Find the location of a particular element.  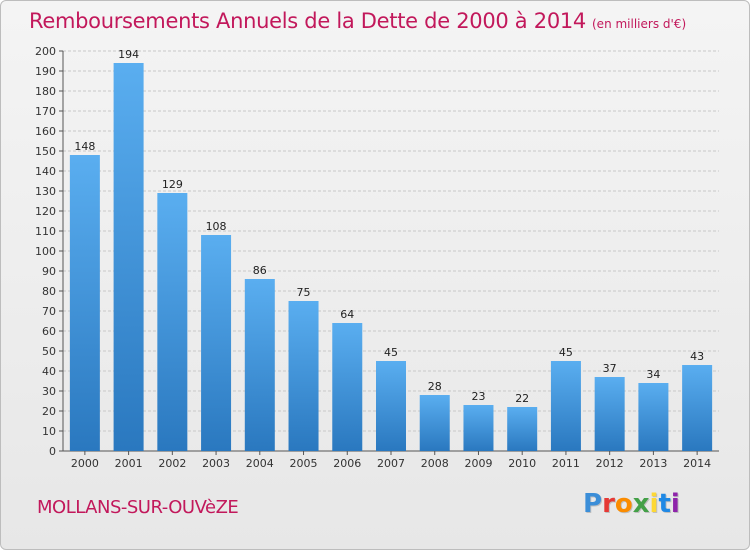

x-tick-label: 2005 is located at coordinates (304, 463).